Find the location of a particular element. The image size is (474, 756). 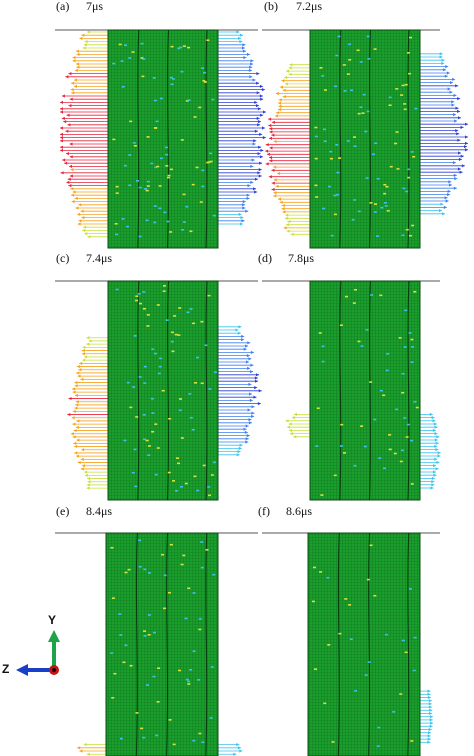

time-label-f: 8.6μs is located at coordinates (299, 511).